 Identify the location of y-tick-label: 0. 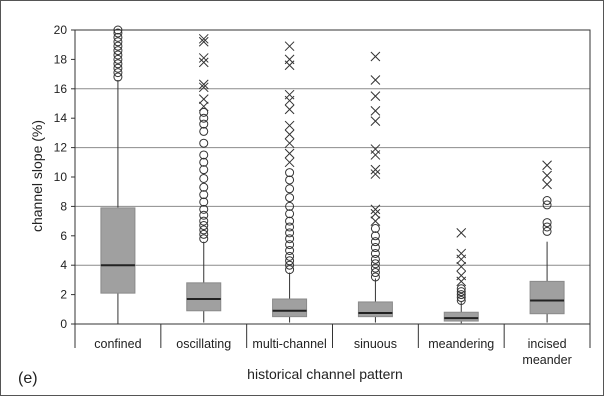
(63, 324).